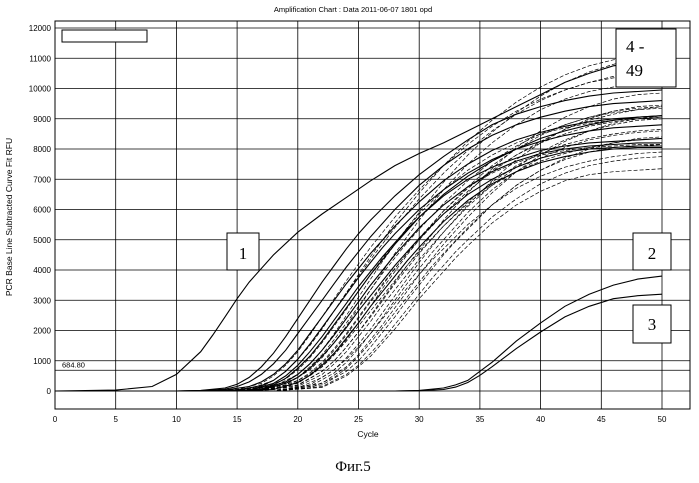 The height and width of the screenshot is (483, 699). I want to click on x-tick-label: 25, so click(358, 419).